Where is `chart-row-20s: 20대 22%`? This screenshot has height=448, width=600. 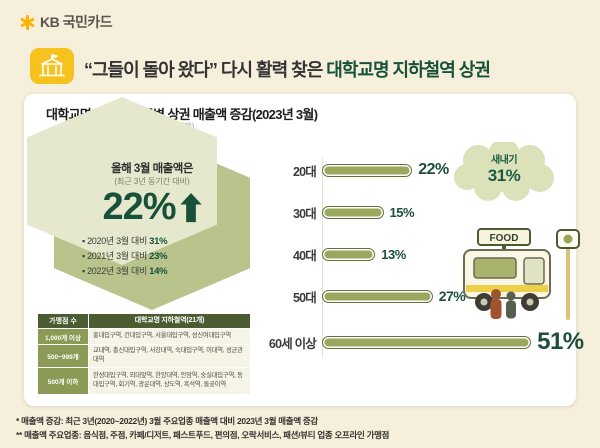
chart-row-20s: 20대 22% is located at coordinates (350, 170).